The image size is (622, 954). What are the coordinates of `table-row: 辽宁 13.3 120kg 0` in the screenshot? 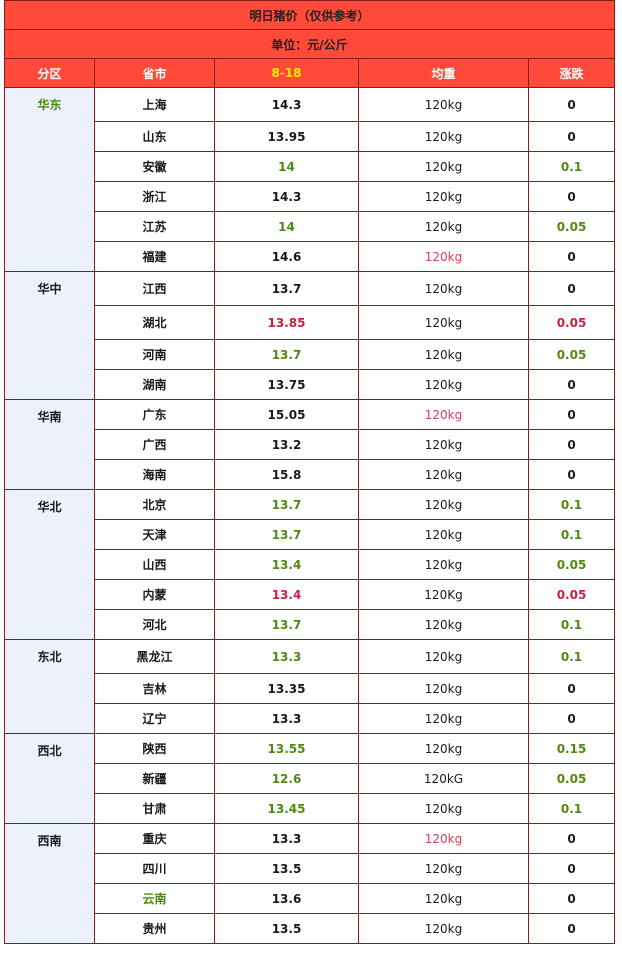 It's located at (310, 718).